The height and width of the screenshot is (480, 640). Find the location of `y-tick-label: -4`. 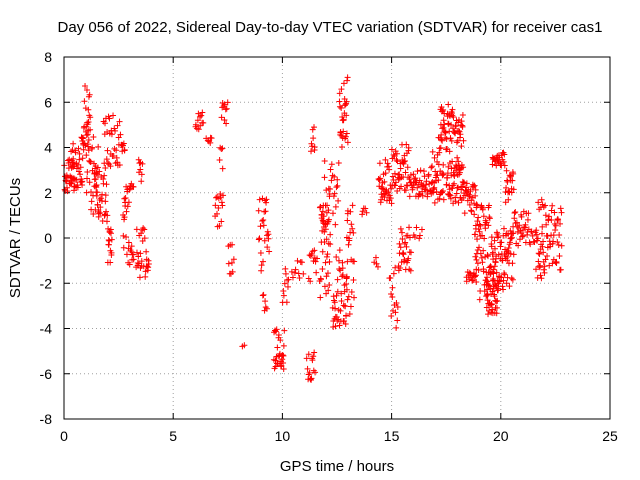

y-tick-label: -4 is located at coordinates (46, 329).